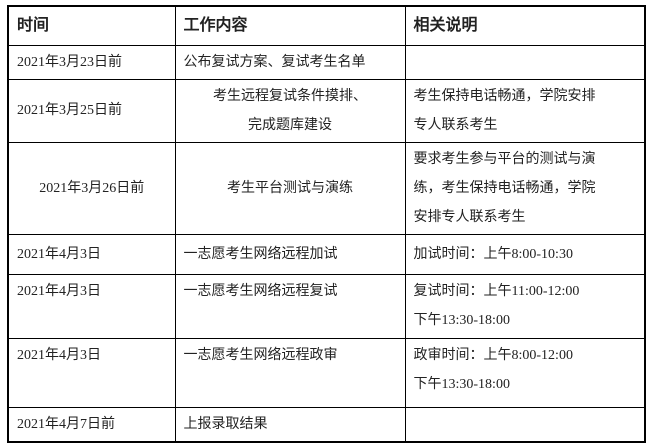  What do you see at coordinates (525, 372) in the screenshot?
I see `note-cell: 政审时间：上午8:00-12:00 下午13:30-18:00` at bounding box center [525, 372].